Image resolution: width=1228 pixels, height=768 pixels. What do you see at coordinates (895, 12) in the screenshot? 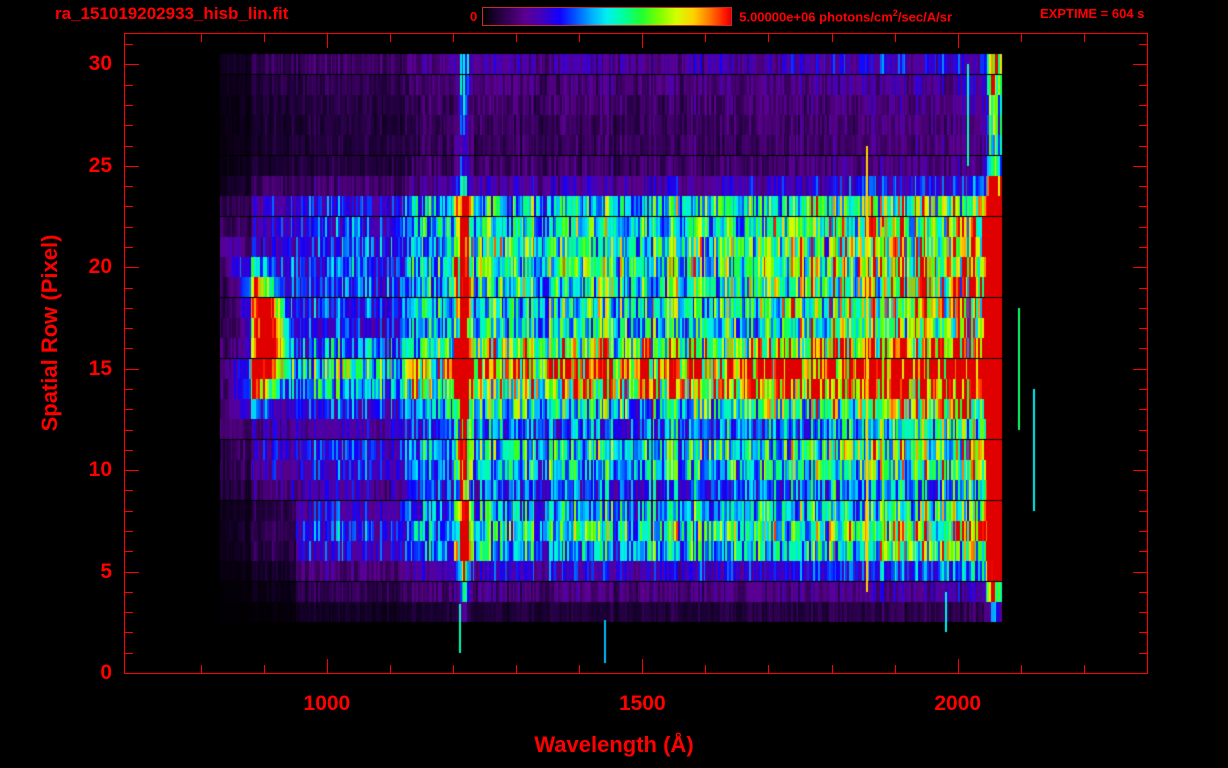
I see `colorbar-units-exponent: 2` at bounding box center [895, 12].